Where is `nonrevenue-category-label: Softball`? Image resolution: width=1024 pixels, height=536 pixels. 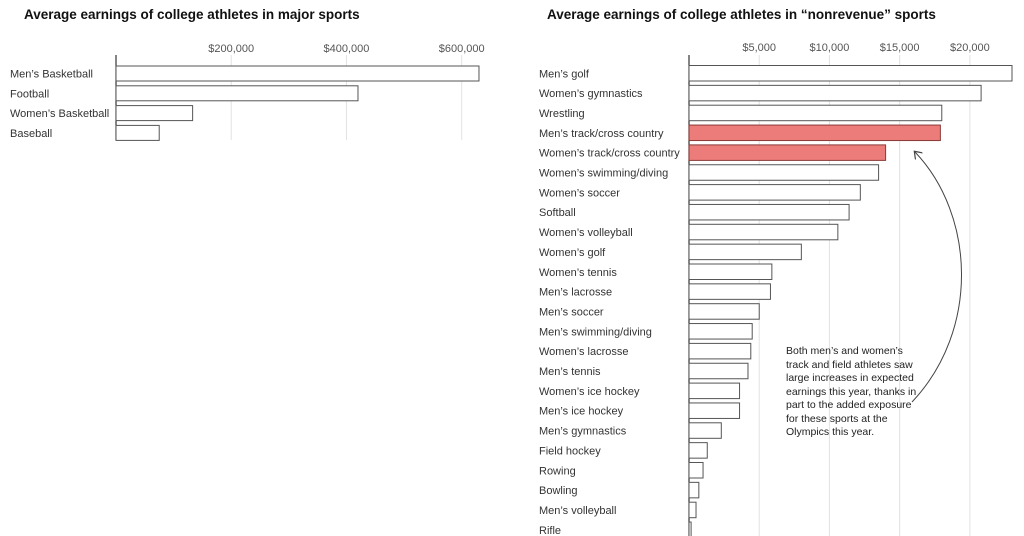 nonrevenue-category-label: Softball is located at coordinates (557, 213).